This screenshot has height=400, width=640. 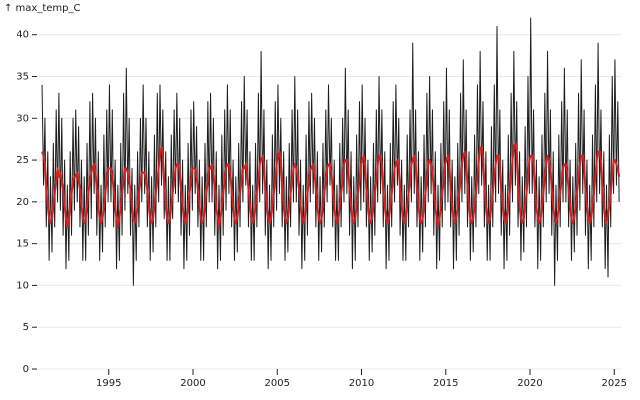 I want to click on y-tick-label: 30, so click(x=22, y=118).